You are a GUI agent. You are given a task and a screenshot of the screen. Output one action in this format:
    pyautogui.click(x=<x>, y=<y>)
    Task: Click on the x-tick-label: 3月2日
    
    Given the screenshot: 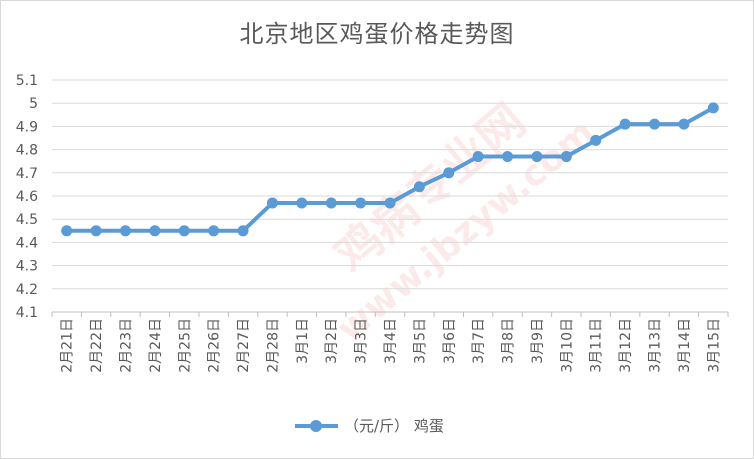 What is the action you would take?
    pyautogui.click(x=332, y=341)
    